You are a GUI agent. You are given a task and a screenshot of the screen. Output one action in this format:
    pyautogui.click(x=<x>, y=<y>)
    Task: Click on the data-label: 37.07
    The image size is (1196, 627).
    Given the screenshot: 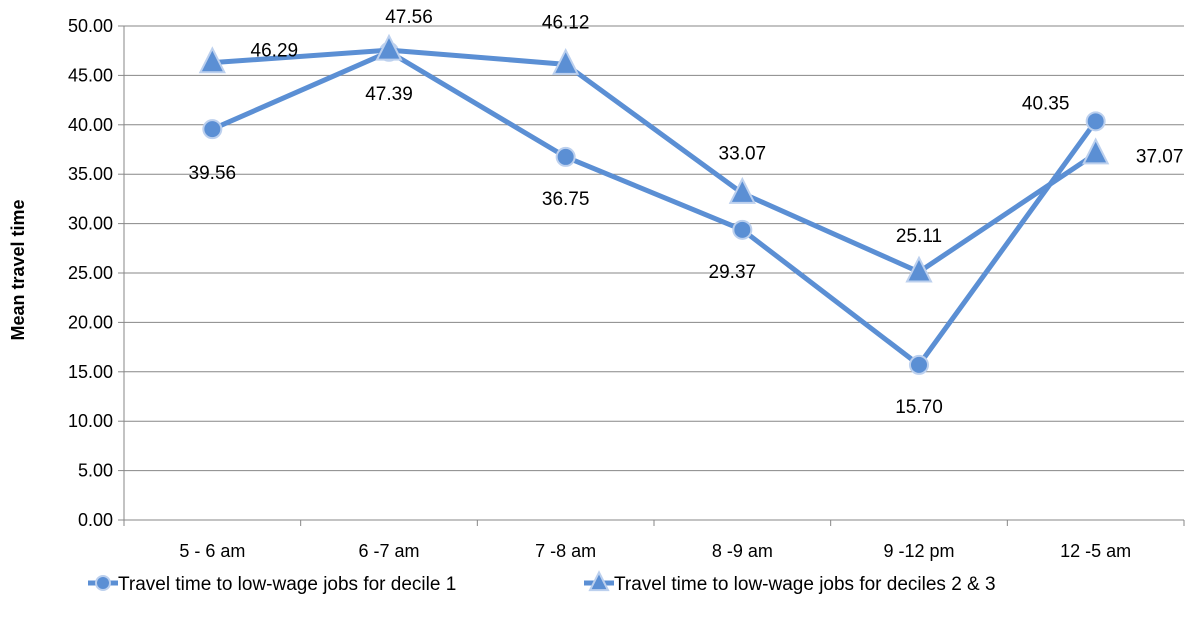 What is the action you would take?
    pyautogui.click(x=1160, y=157)
    